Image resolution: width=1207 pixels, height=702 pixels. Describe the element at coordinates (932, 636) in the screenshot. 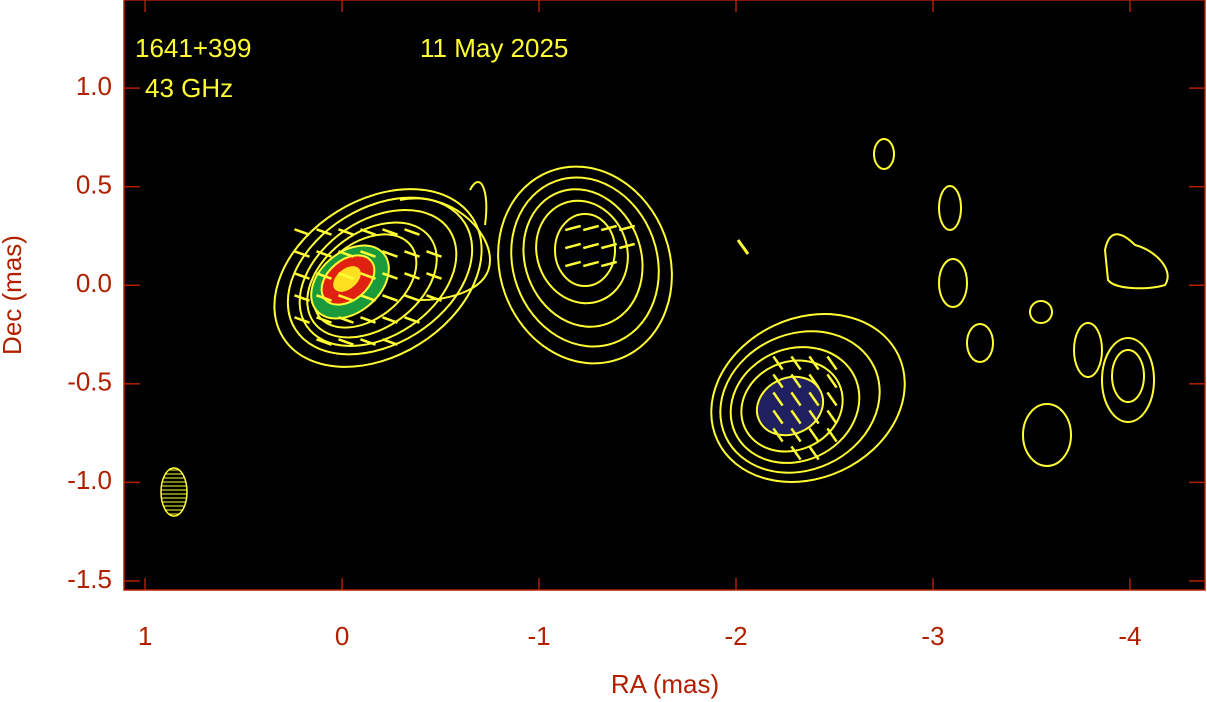

I see `x-tick-label: -3` at that location.